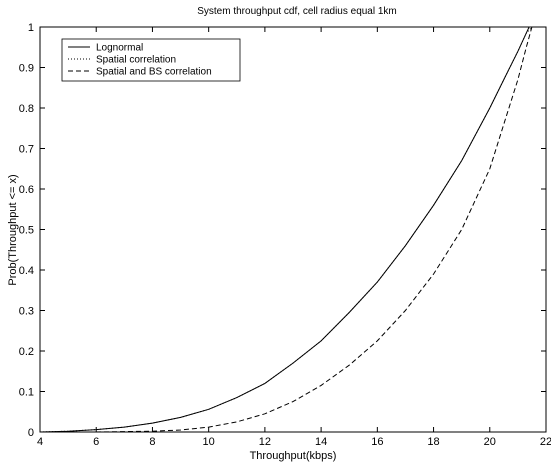 The height and width of the screenshot is (463, 551). I want to click on x-tick-label: 14, so click(321, 442).